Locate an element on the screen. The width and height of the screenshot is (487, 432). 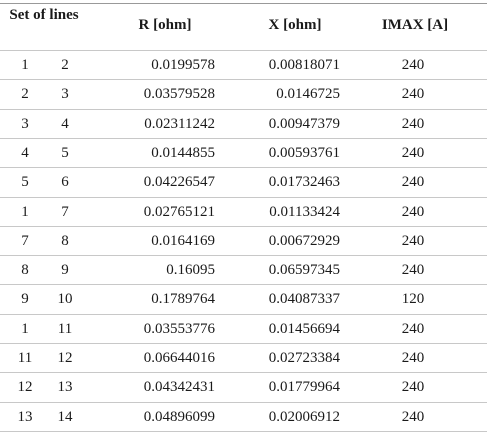
table-cell: 0.0146725 is located at coordinates (308, 94).